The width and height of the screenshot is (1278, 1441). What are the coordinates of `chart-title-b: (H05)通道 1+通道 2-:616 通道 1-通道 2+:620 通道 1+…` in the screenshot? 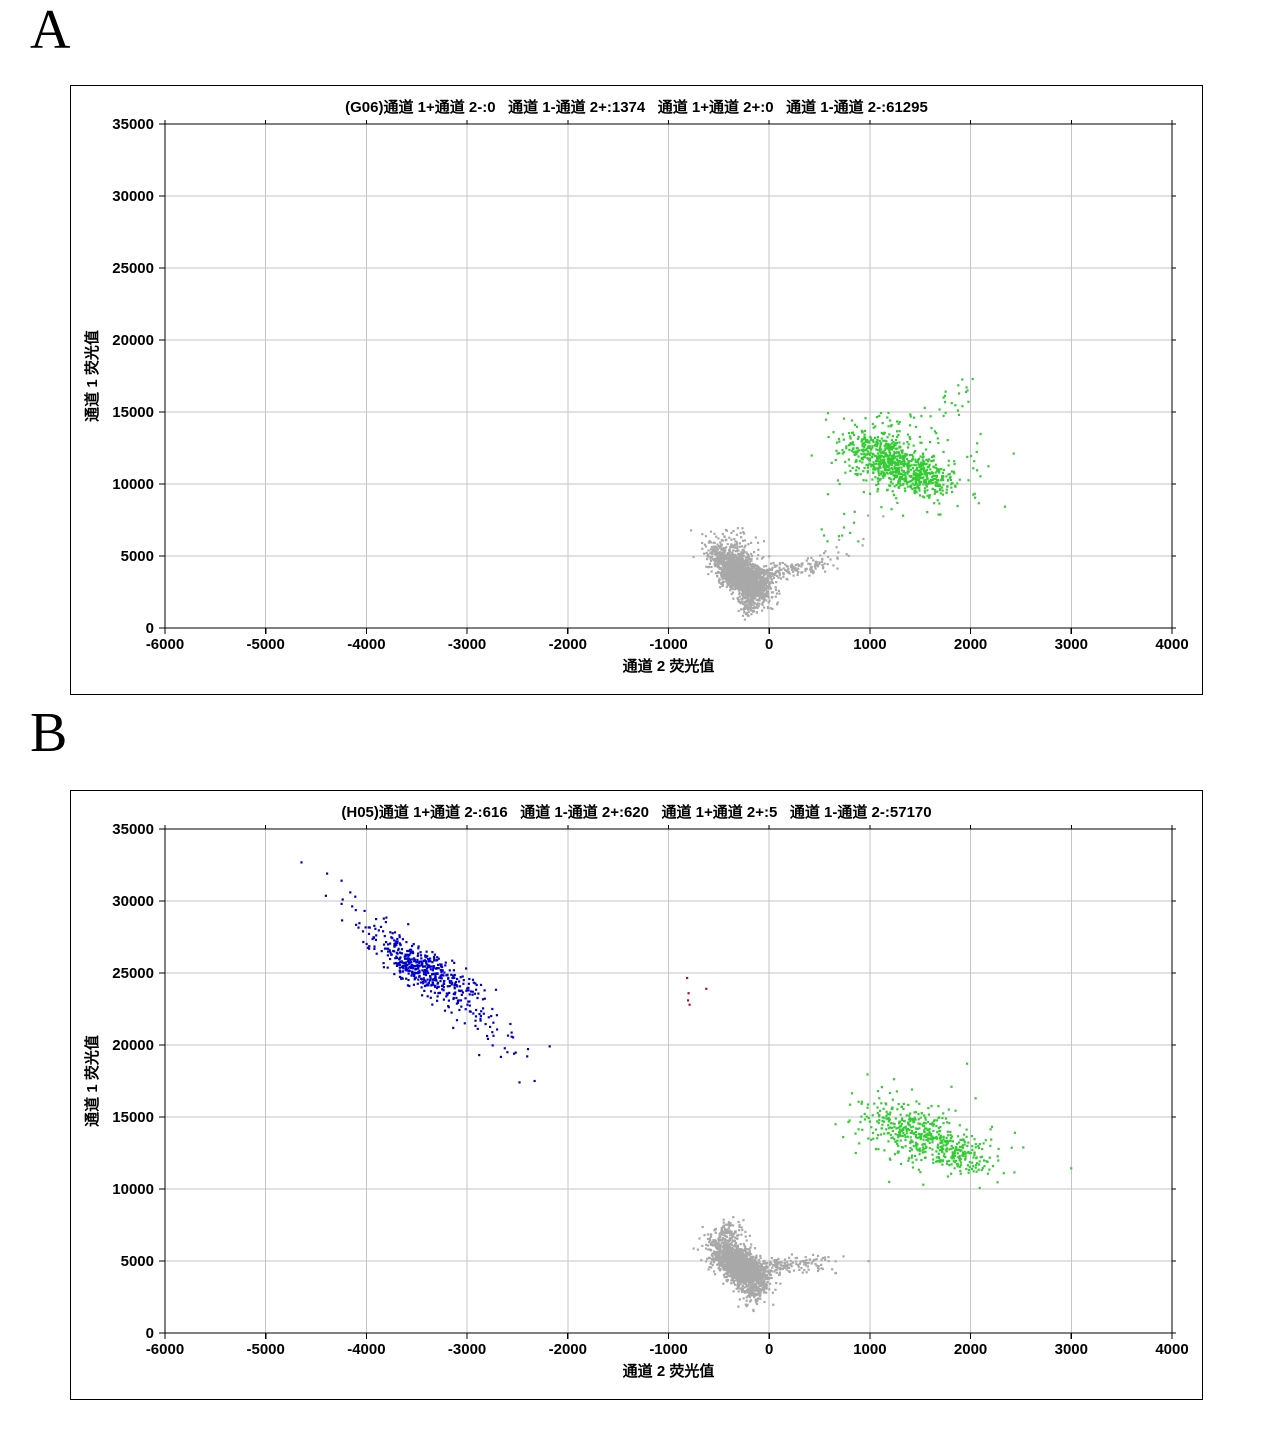 It's located at (636, 812).